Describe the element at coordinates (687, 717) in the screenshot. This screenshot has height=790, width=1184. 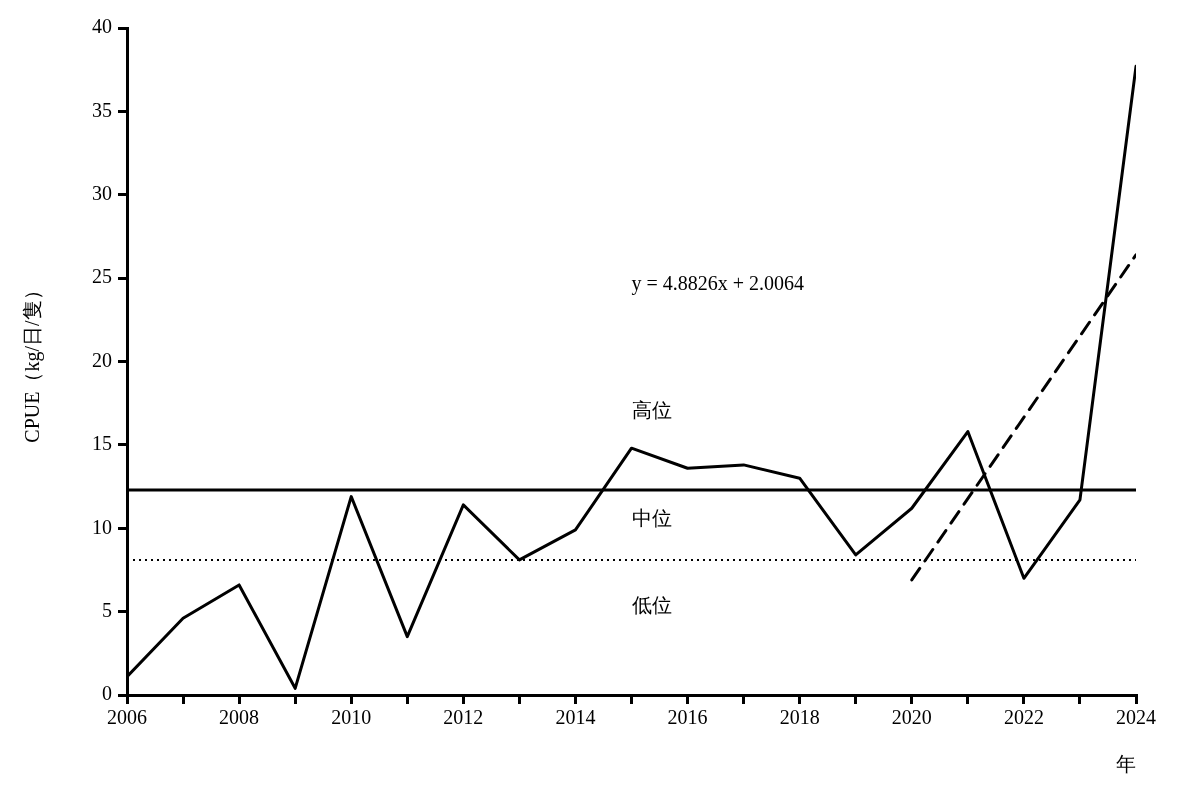
I see `x-tick-label: 2016` at that location.